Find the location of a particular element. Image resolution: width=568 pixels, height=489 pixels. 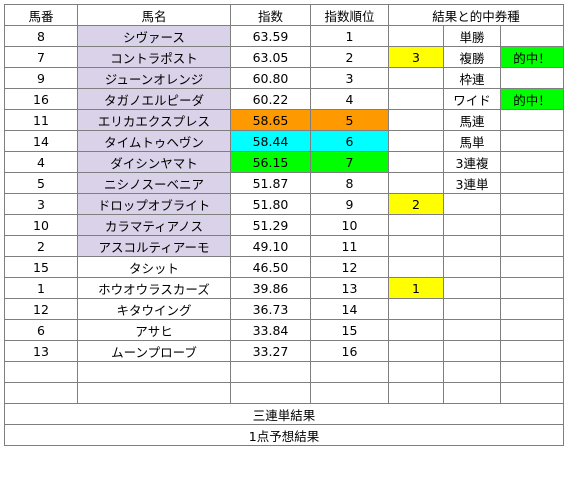

index-rank-cell: 10 is located at coordinates (349, 225).